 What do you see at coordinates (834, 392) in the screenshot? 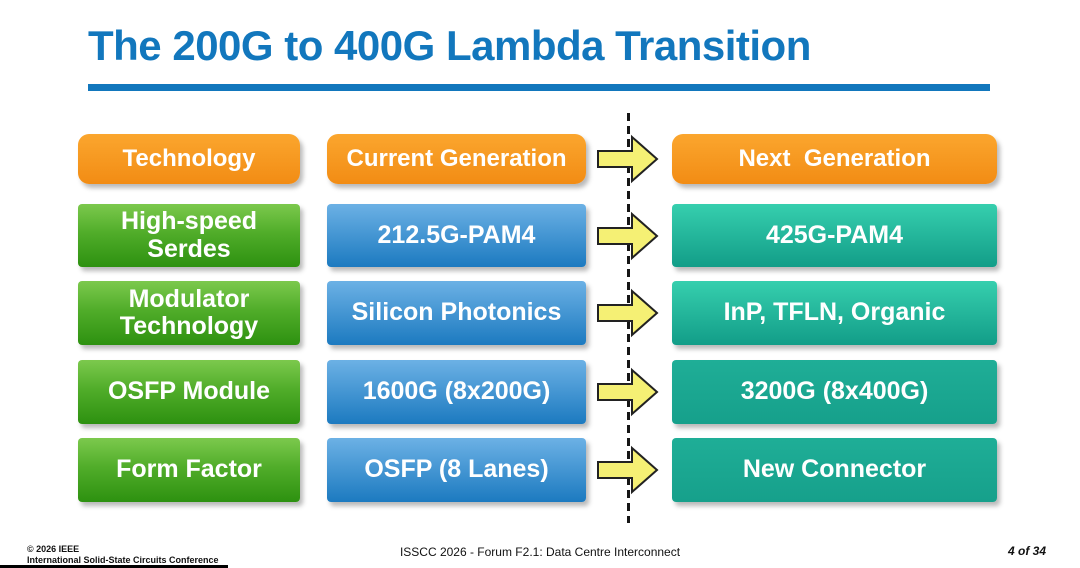
I see `next-cell-osfp-module: 3200G (8x400G)` at bounding box center [834, 392].